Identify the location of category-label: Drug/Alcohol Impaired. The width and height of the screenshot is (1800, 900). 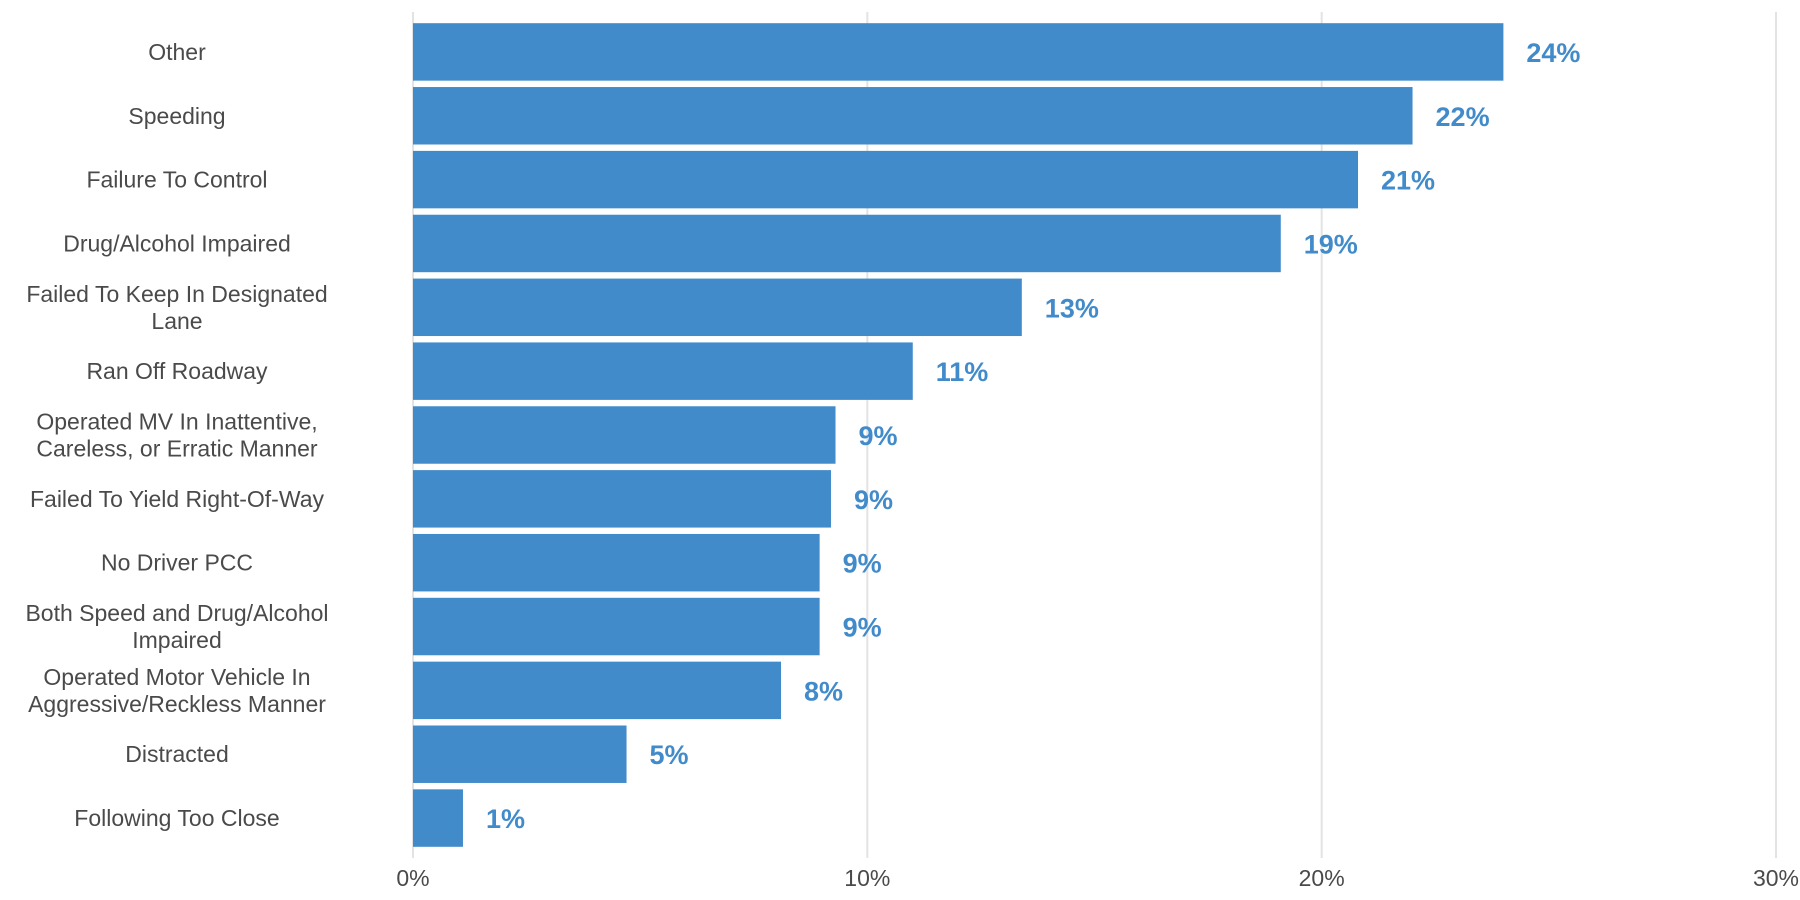
(177, 243).